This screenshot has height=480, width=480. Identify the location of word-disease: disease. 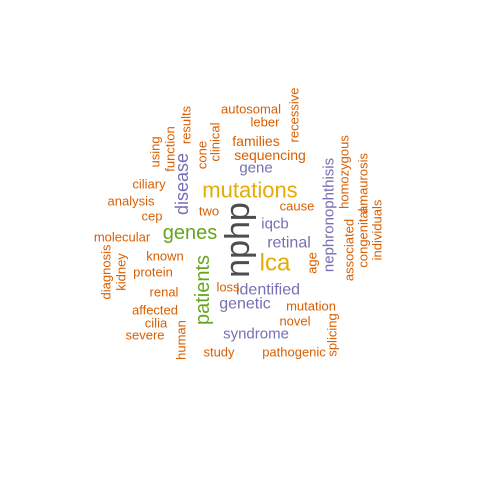
(182, 184).